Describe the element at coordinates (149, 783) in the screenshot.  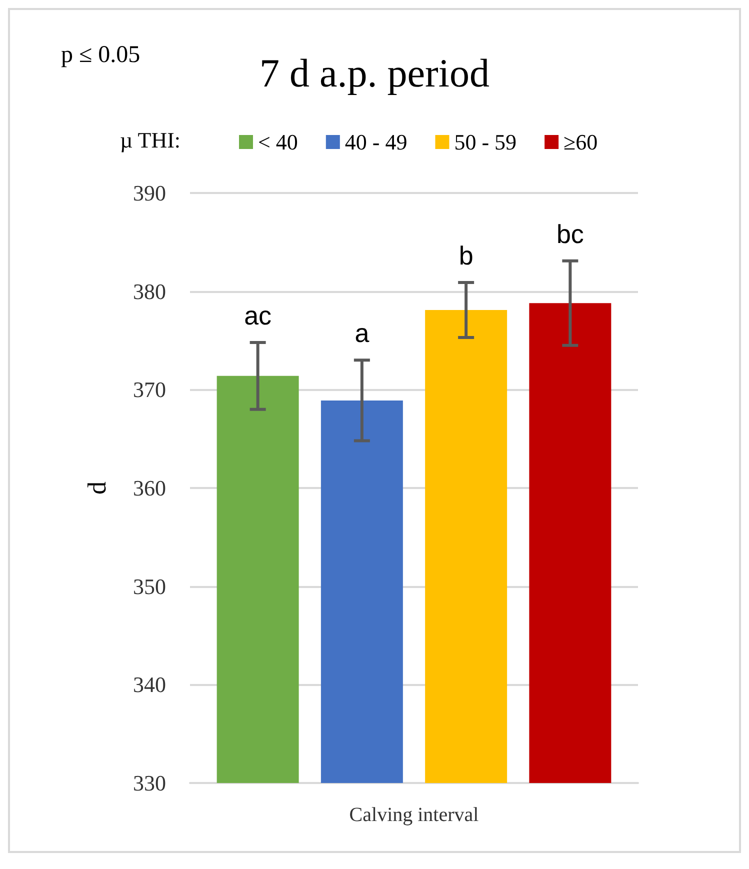
I see `y-tick-label: 330` at that location.